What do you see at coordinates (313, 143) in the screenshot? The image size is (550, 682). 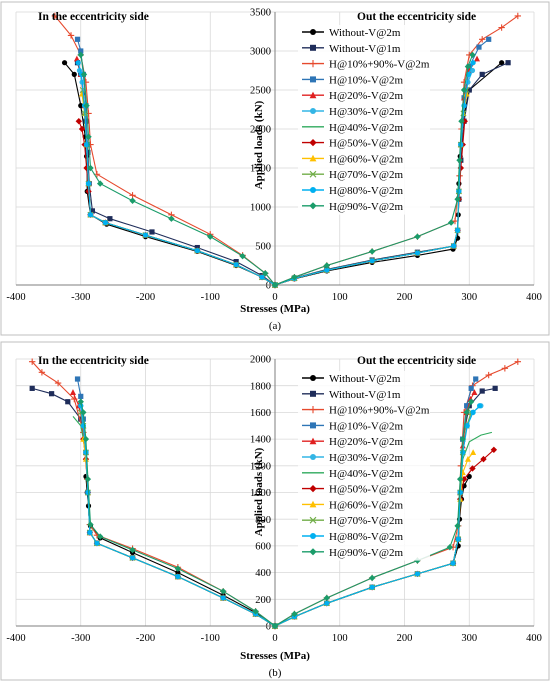 I see `legend-marker-h-50-v-2m` at bounding box center [313, 143].